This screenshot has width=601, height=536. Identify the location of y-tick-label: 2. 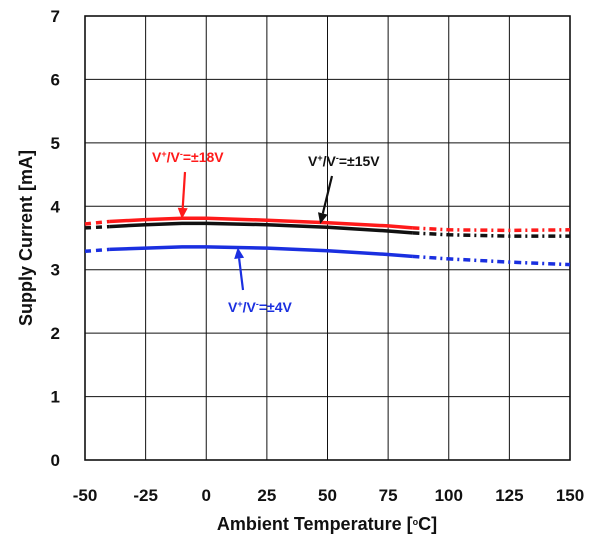
(55, 333).